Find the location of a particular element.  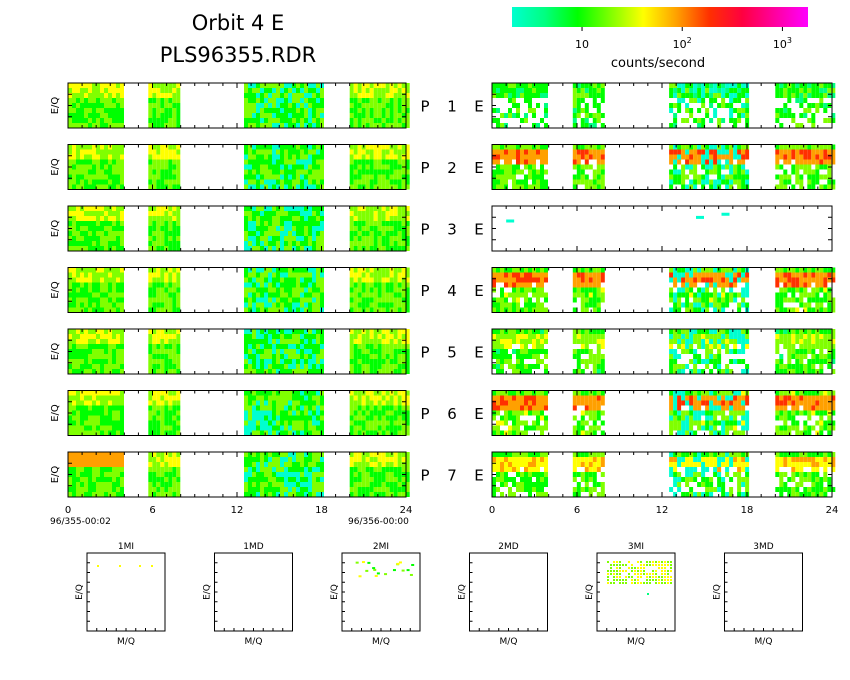

row-label-suffix: E is located at coordinates (478, 230).